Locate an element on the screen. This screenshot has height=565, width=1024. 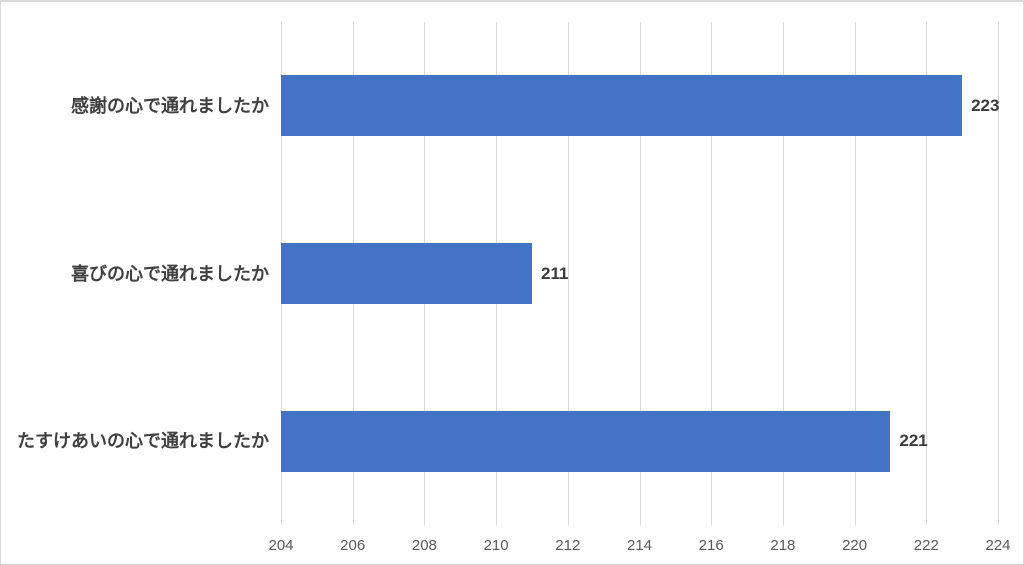
x-axis-tick-label: 214 is located at coordinates (639, 545).